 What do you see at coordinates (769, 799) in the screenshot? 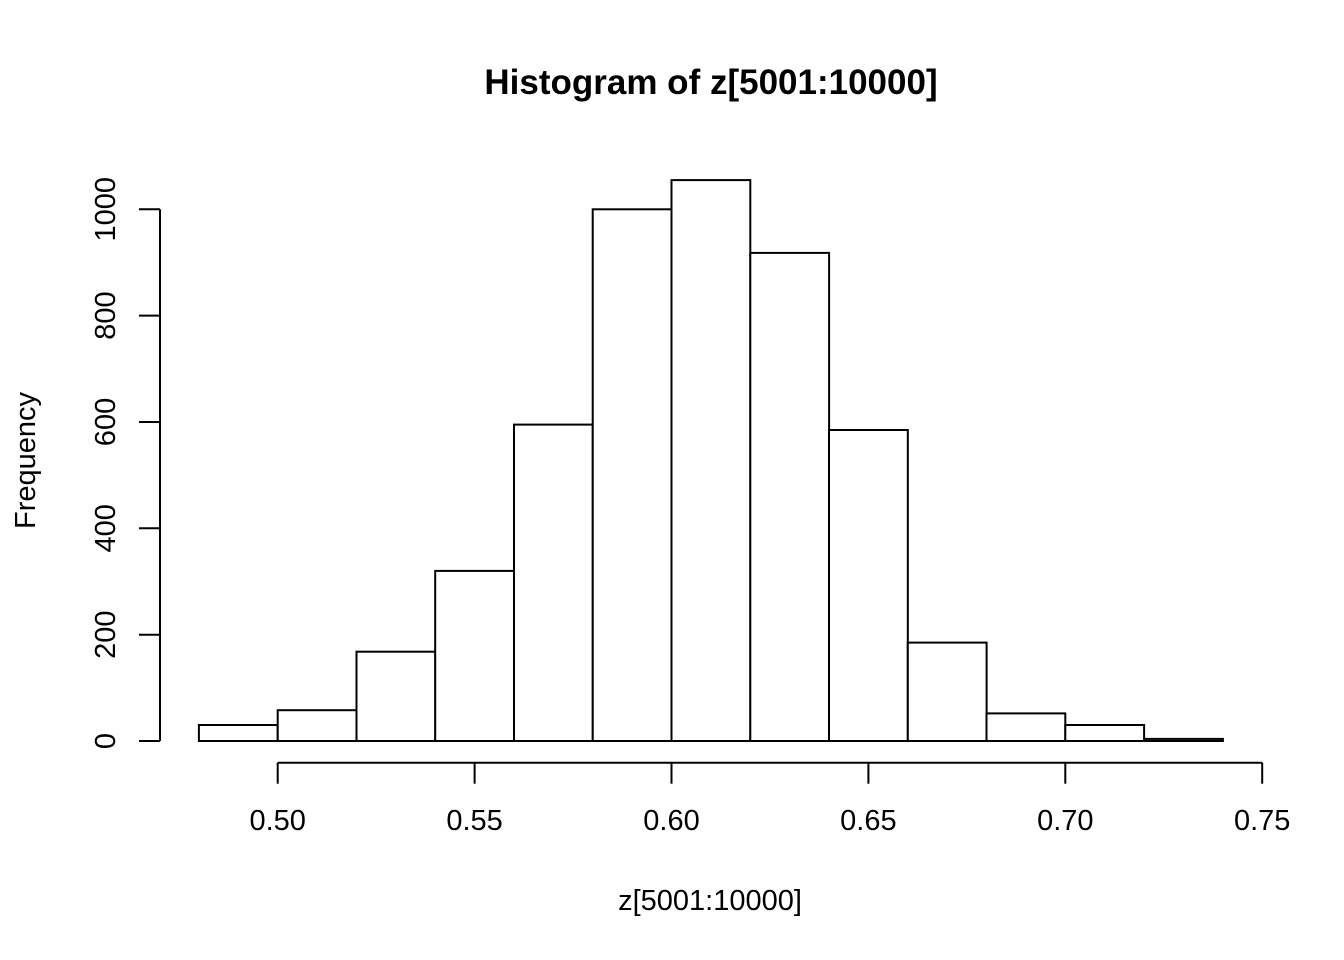
I see `x-axis: 0.50 0.55 0.60 0.65 0.70 0.75` at bounding box center [769, 799].